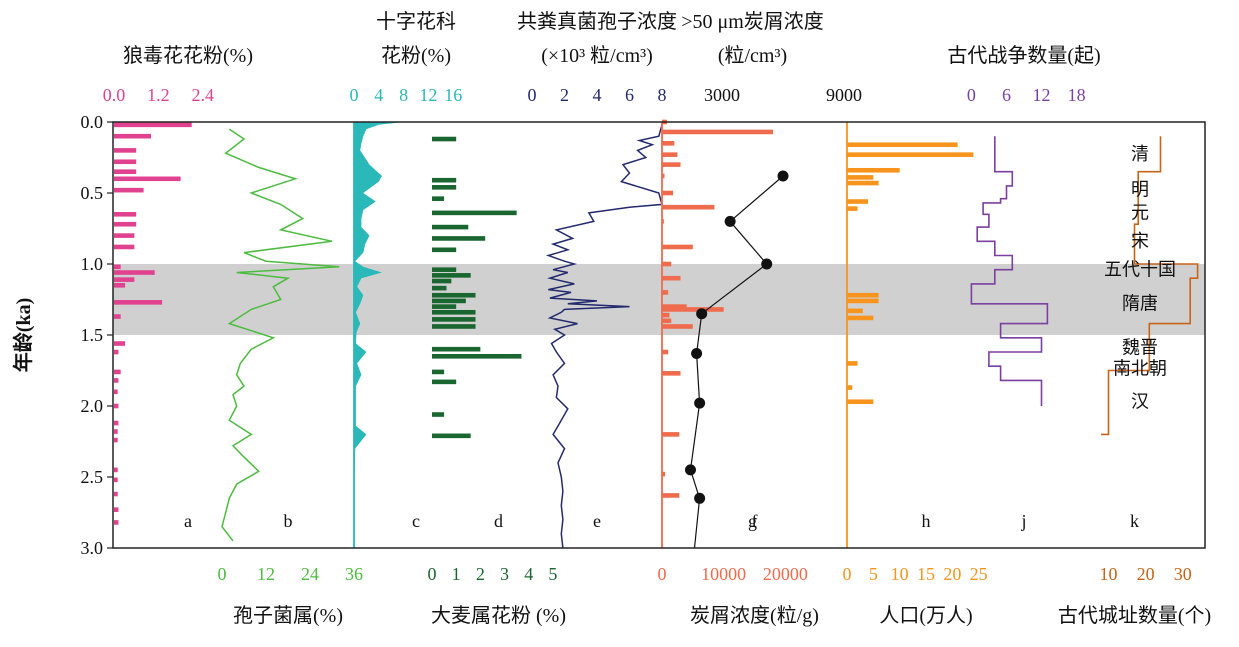 Image resolution: width=1239 pixels, height=647 pixels. What do you see at coordinates (1134, 615) in the screenshot?
I see `panel-k-title-0: 古代城址数量(个)` at bounding box center [1134, 615].